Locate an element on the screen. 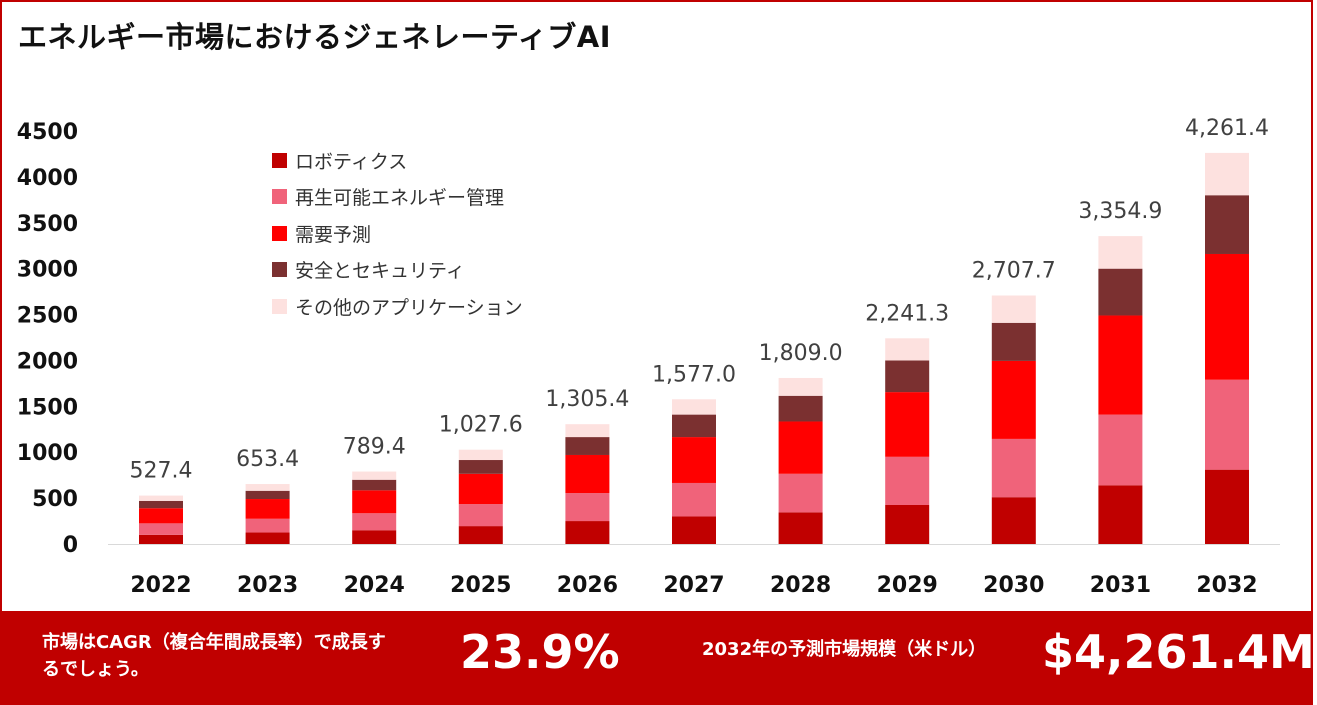 The width and height of the screenshot is (1317, 705). y-tick-label: 0 is located at coordinates (70, 545).